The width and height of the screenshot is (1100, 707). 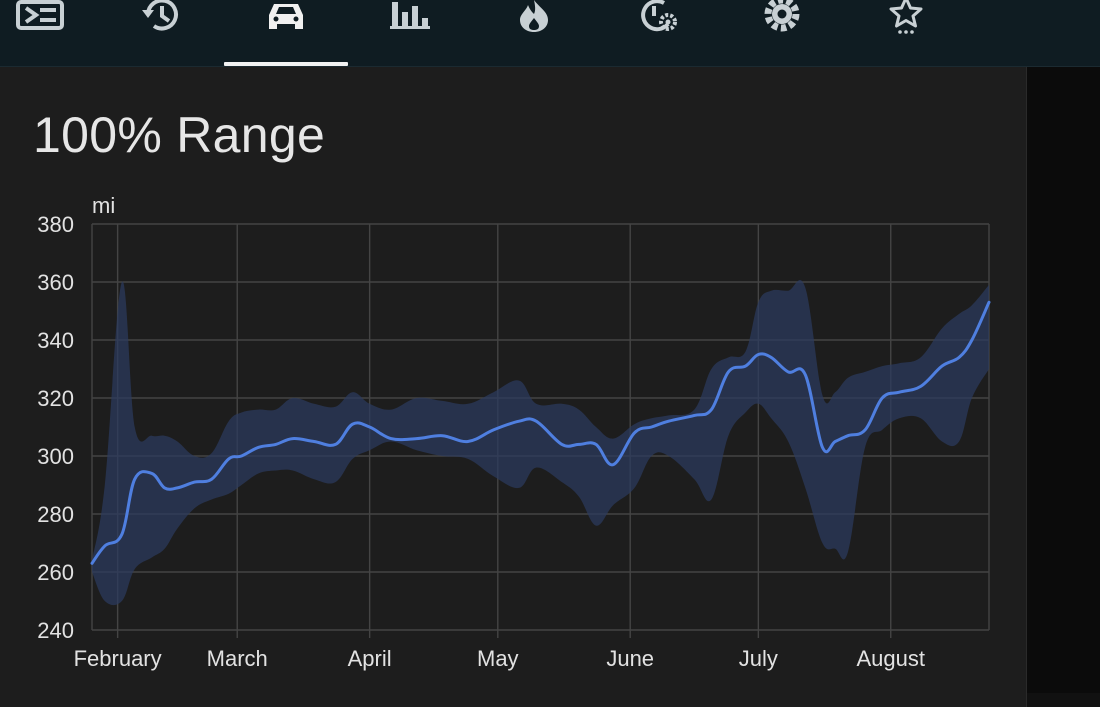 What do you see at coordinates (1063, 380) in the screenshot?
I see `side-panel-edge` at bounding box center [1063, 380].